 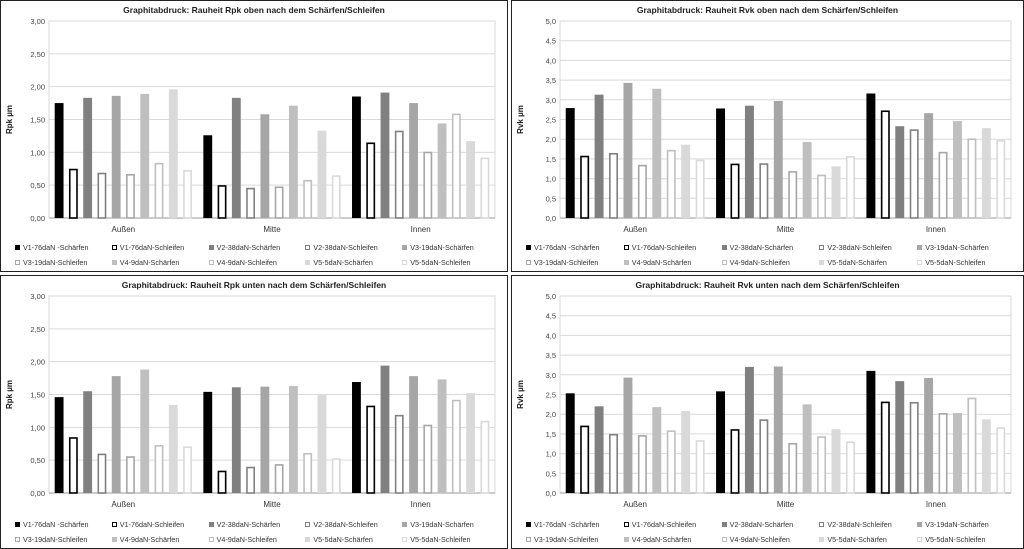 What do you see at coordinates (37, 218) in the screenshot?
I see `y-tick-label: 0,00` at bounding box center [37, 218].